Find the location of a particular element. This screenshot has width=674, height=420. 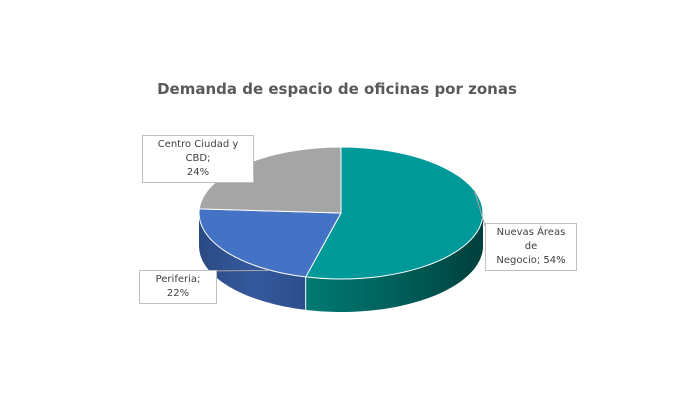

data-label-line: Periferia; 22% is located at coordinates (178, 286).